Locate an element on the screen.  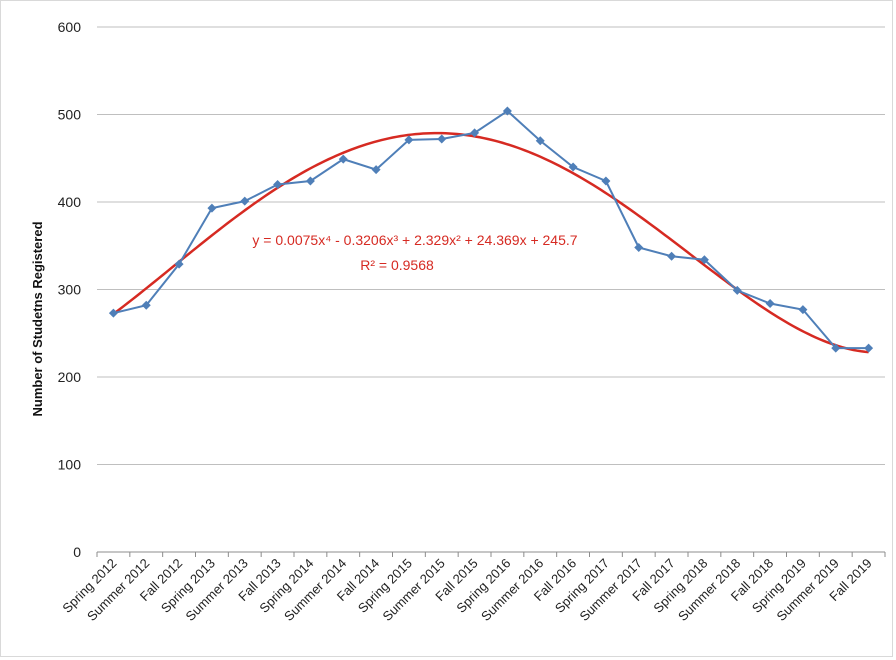
y-tick-label: 400 is located at coordinates (70, 202).